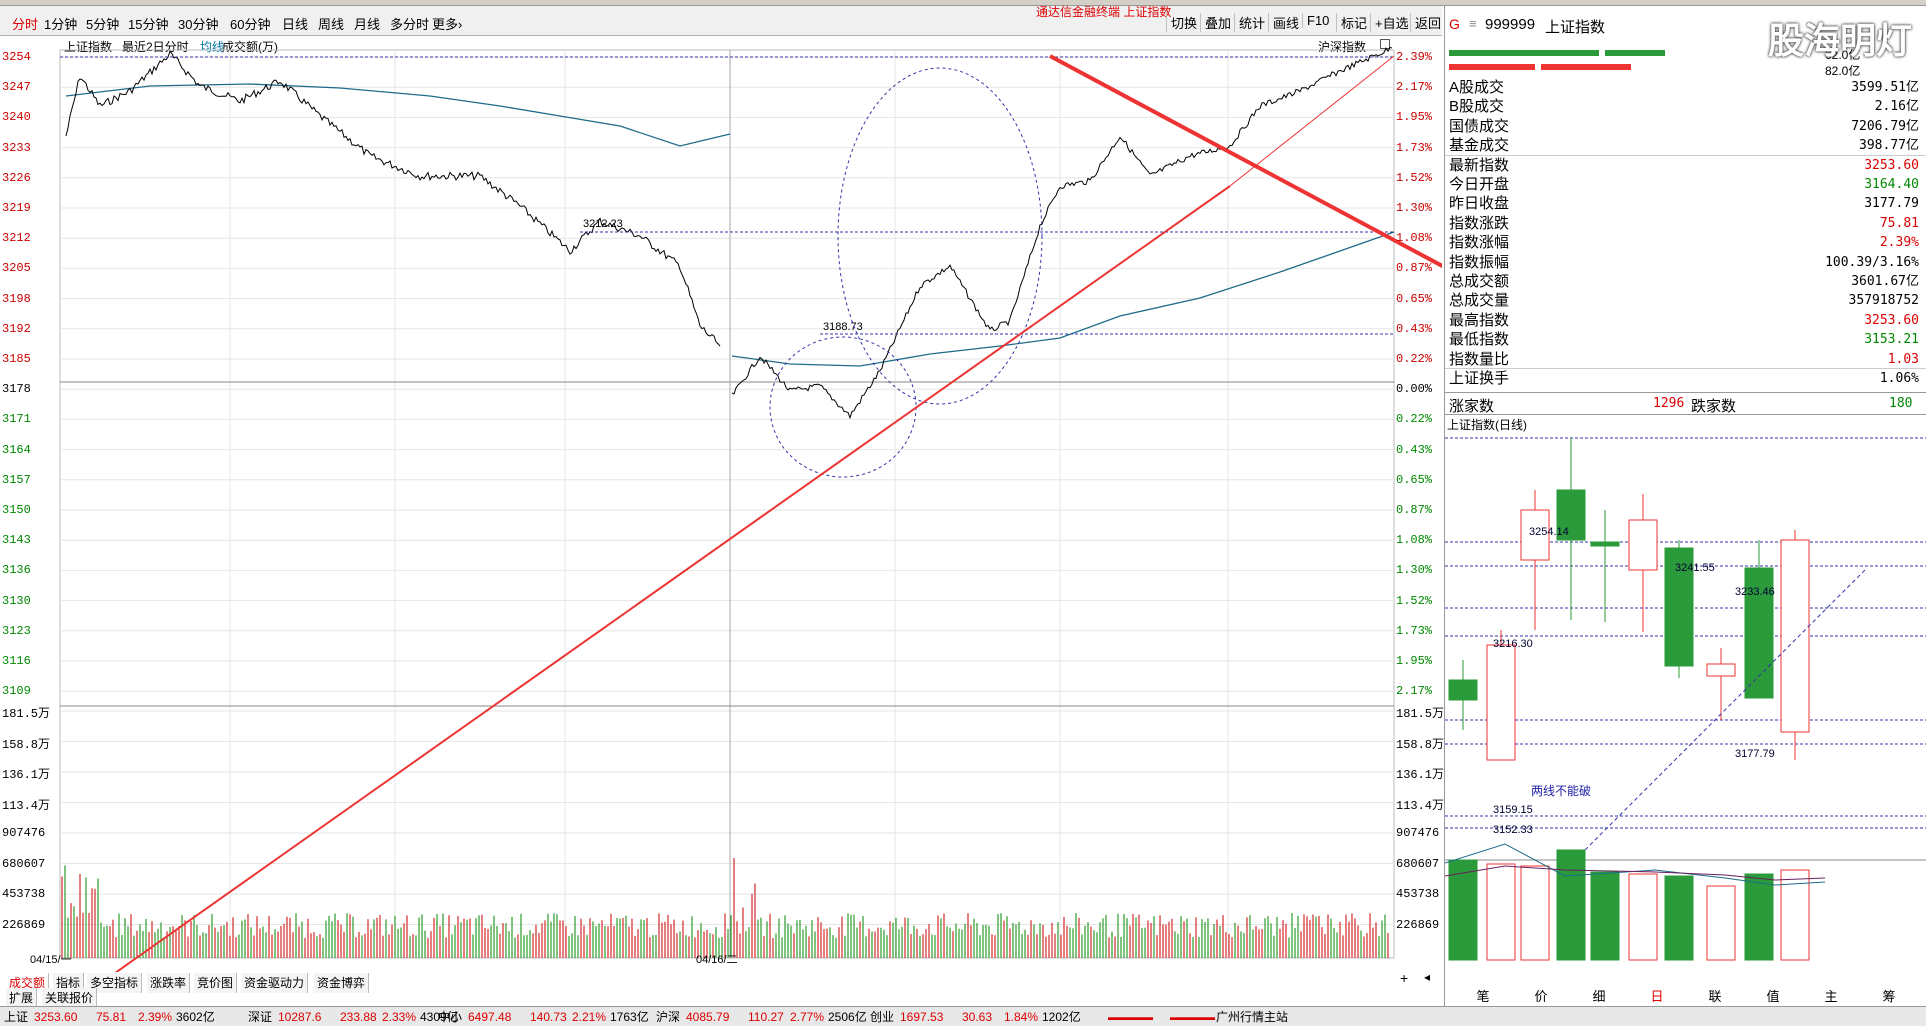 This screenshot has width=1926, height=1026. I want to click on overlay-button: 叠加, so click(1215, 22).